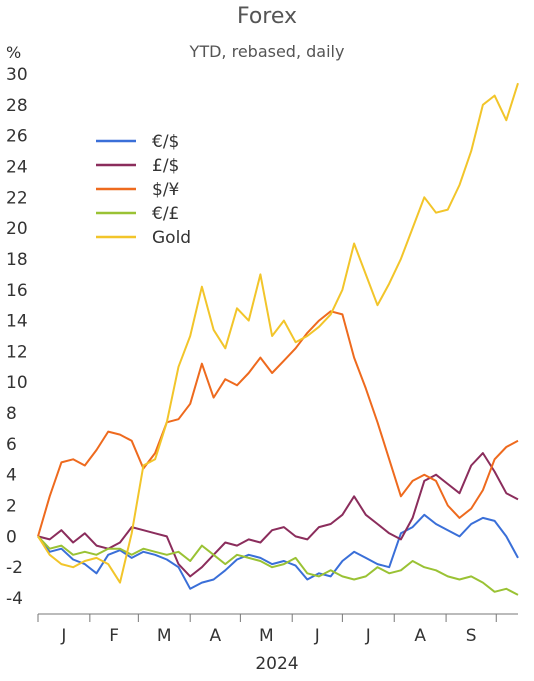 Image resolution: width=534 pixels, height=681 pixels. What do you see at coordinates (171, 238) in the screenshot?
I see `legend-label: Gold` at bounding box center [171, 238].